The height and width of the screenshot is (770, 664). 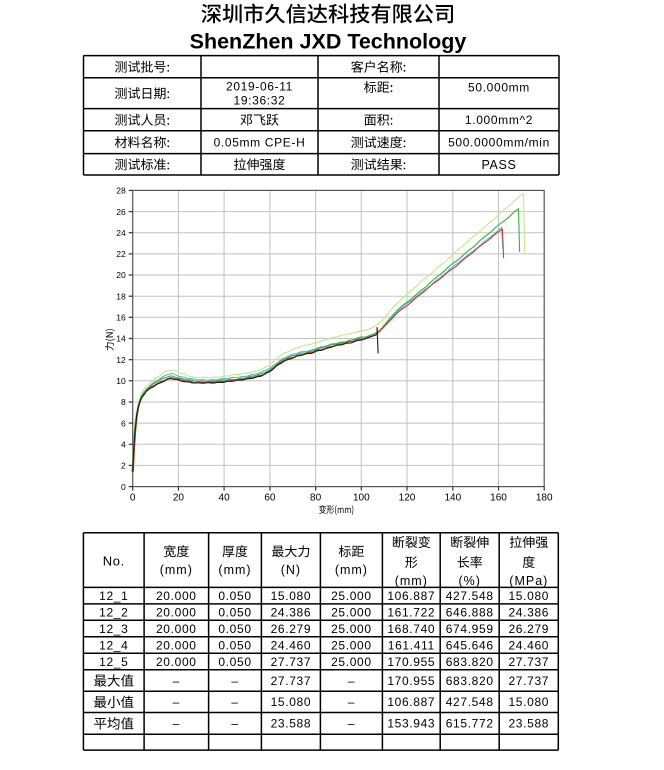 I want to click on svg-text: 140, so click(x=452, y=498).